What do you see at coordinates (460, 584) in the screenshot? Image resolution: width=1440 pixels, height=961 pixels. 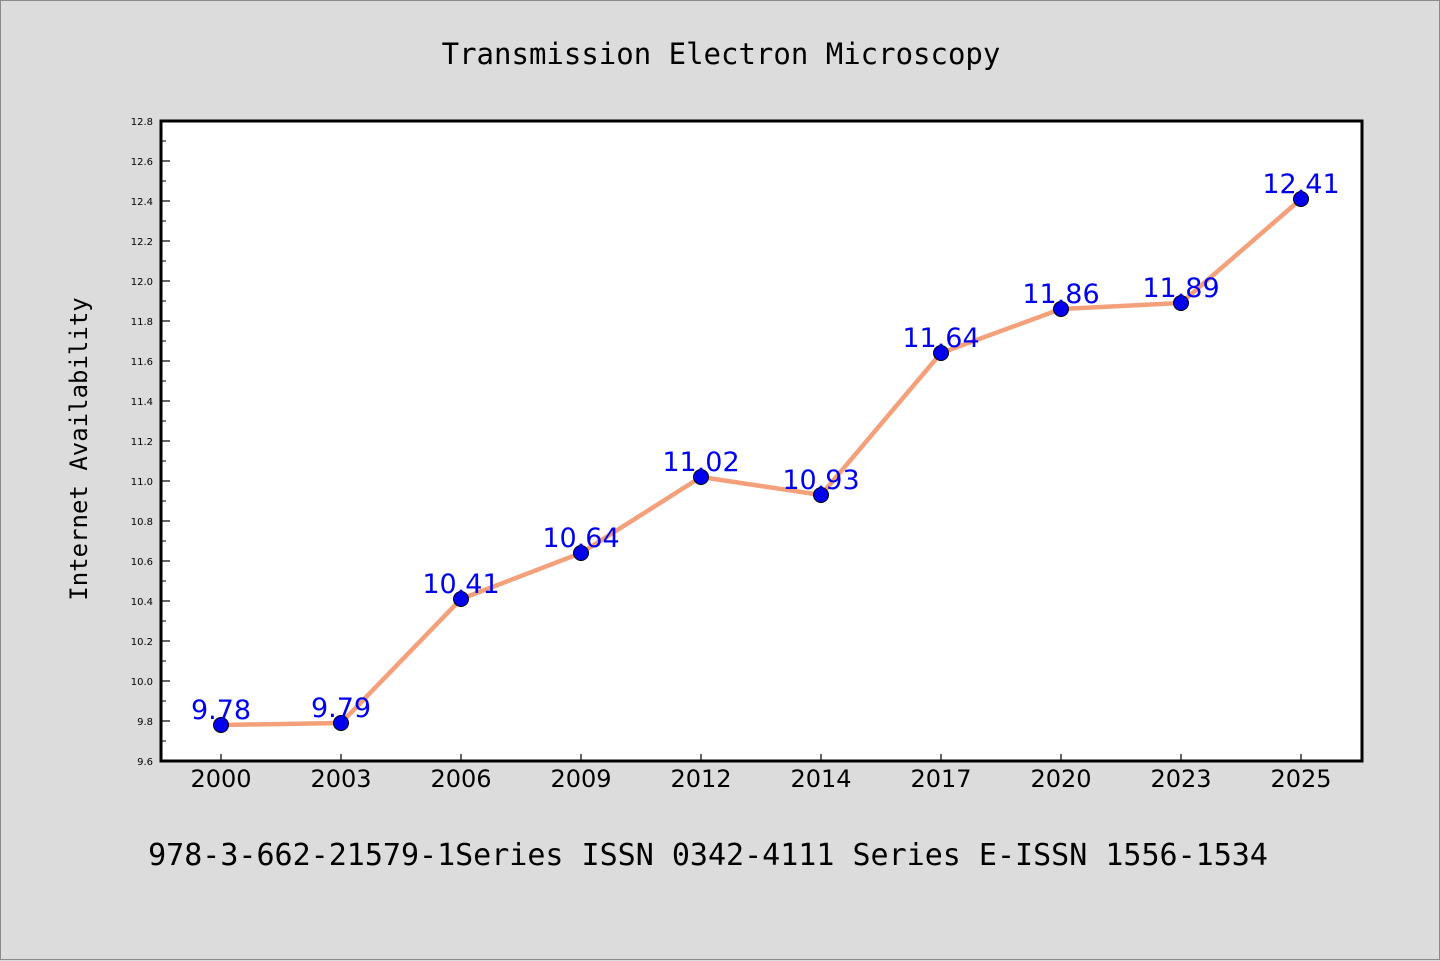 I see `data-label: 10.41` at bounding box center [460, 584].